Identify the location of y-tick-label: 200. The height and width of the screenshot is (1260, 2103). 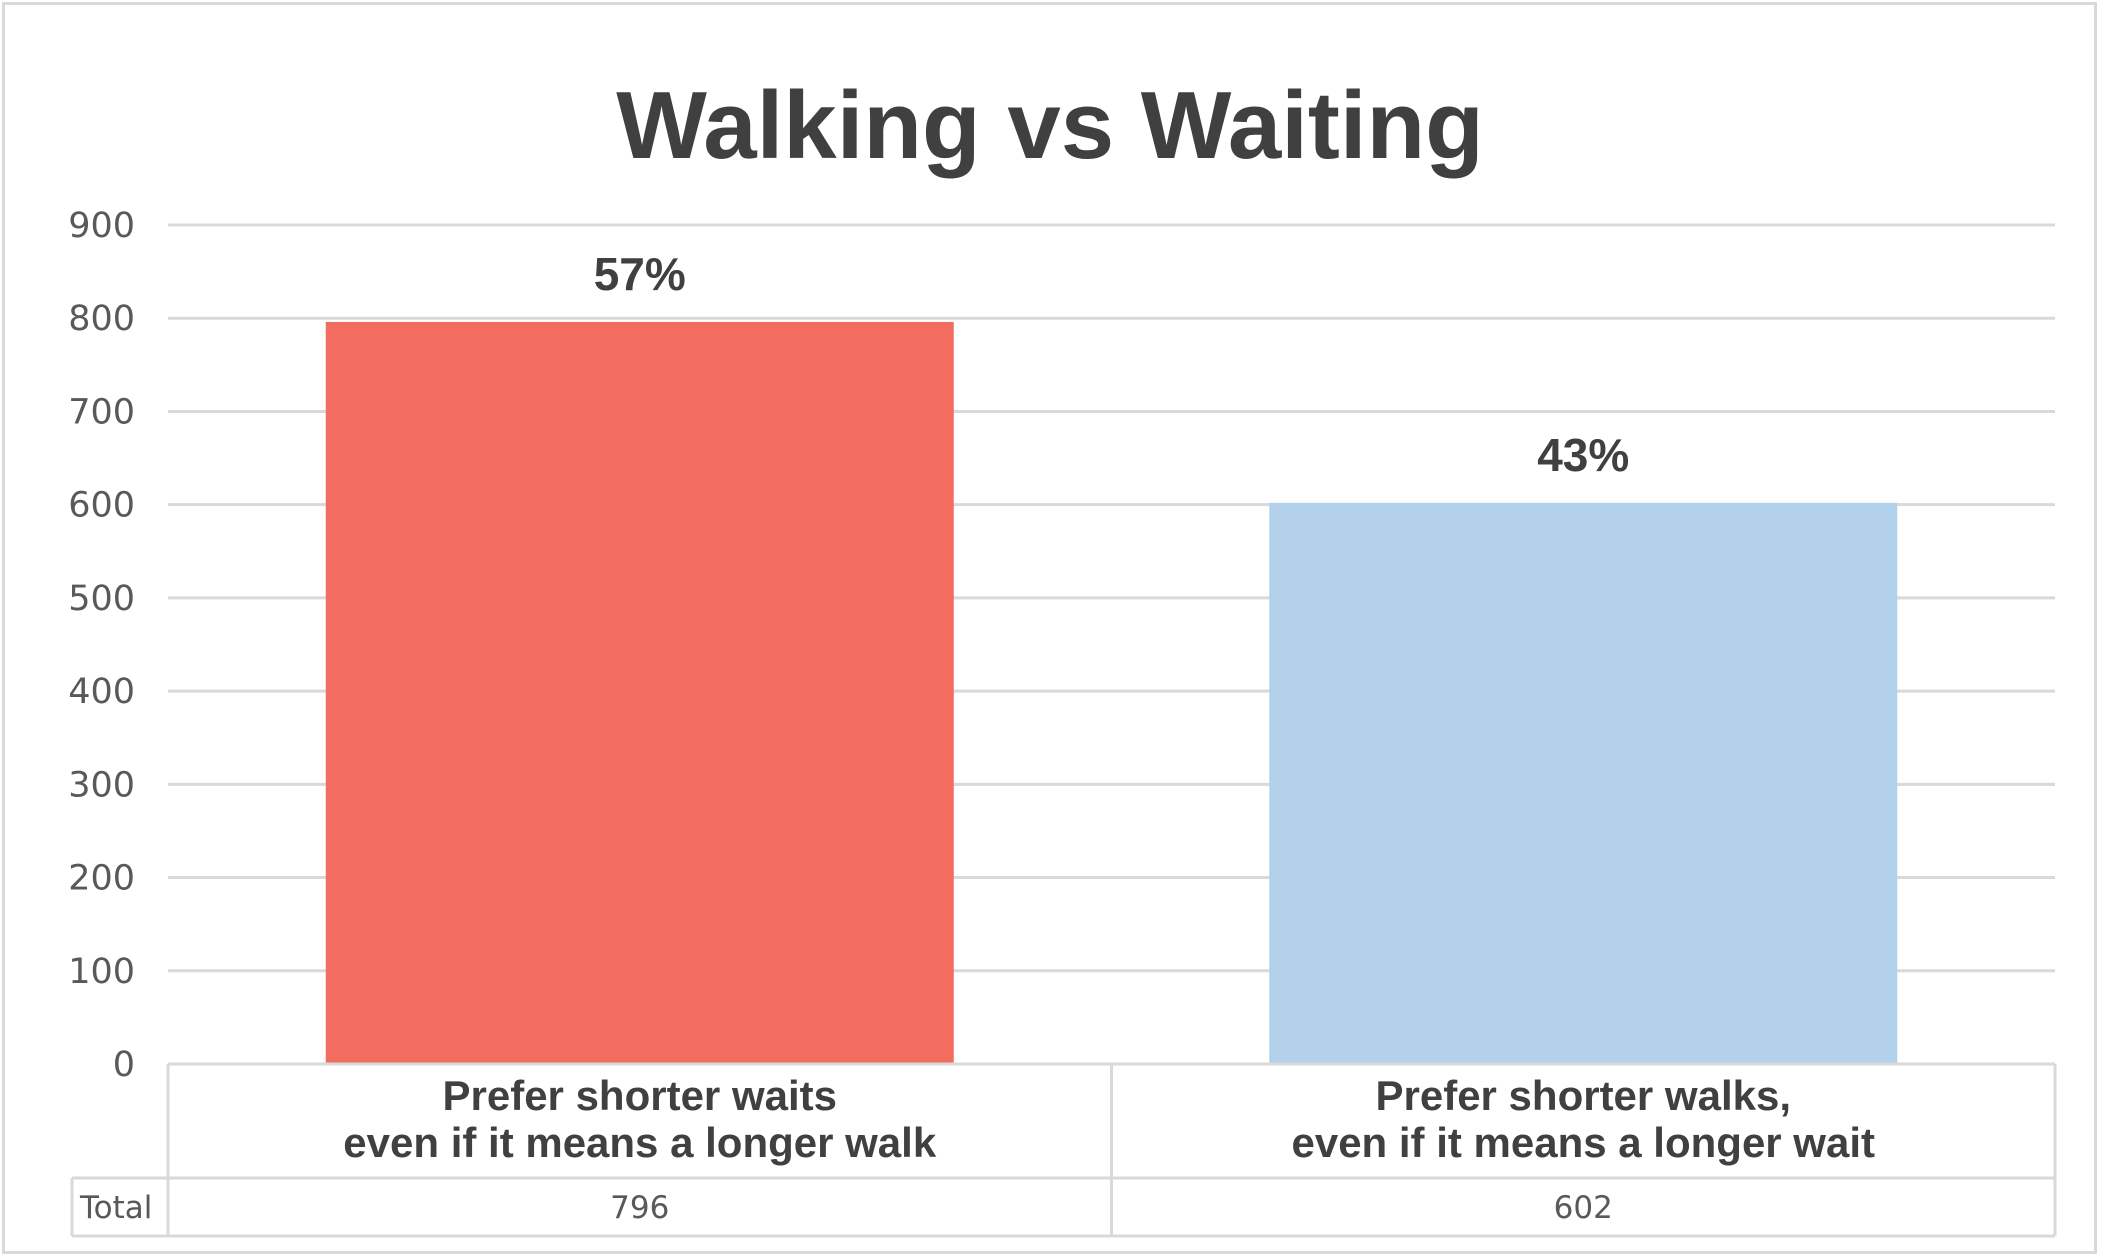
(101, 879).